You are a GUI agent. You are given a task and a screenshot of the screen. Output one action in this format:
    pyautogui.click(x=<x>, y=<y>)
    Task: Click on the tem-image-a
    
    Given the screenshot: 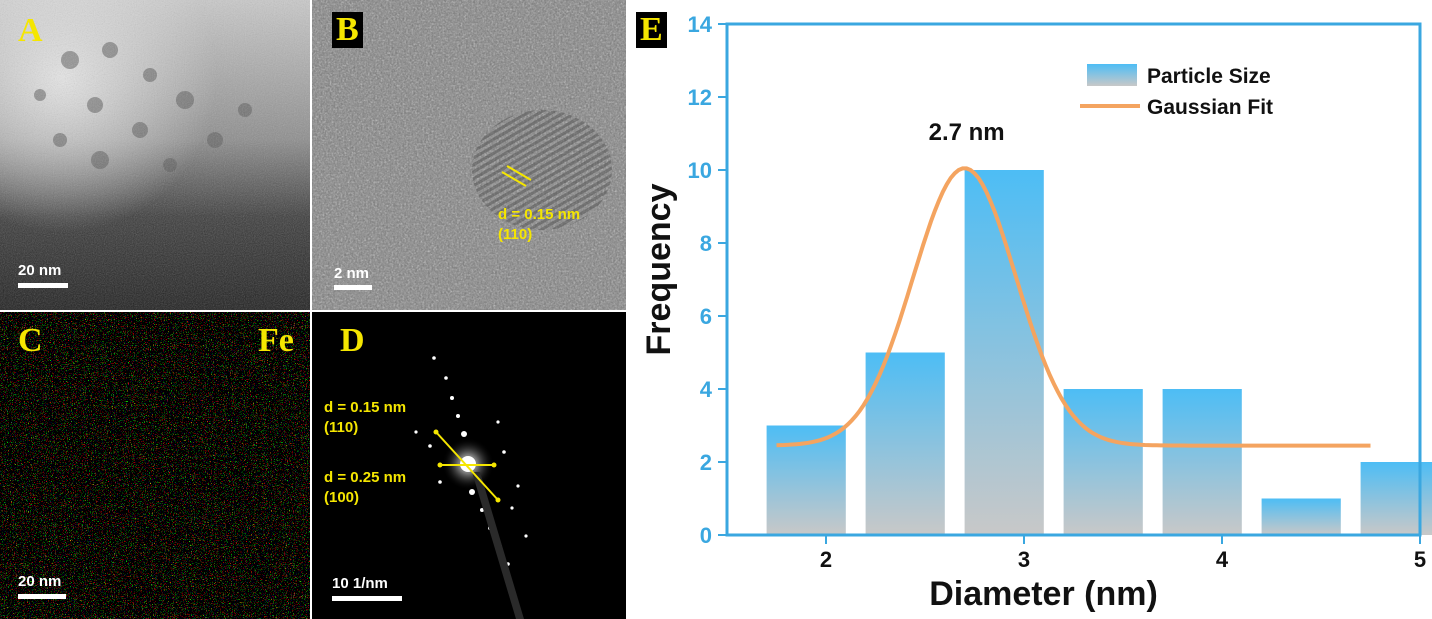 What is the action you would take?
    pyautogui.click(x=155, y=155)
    